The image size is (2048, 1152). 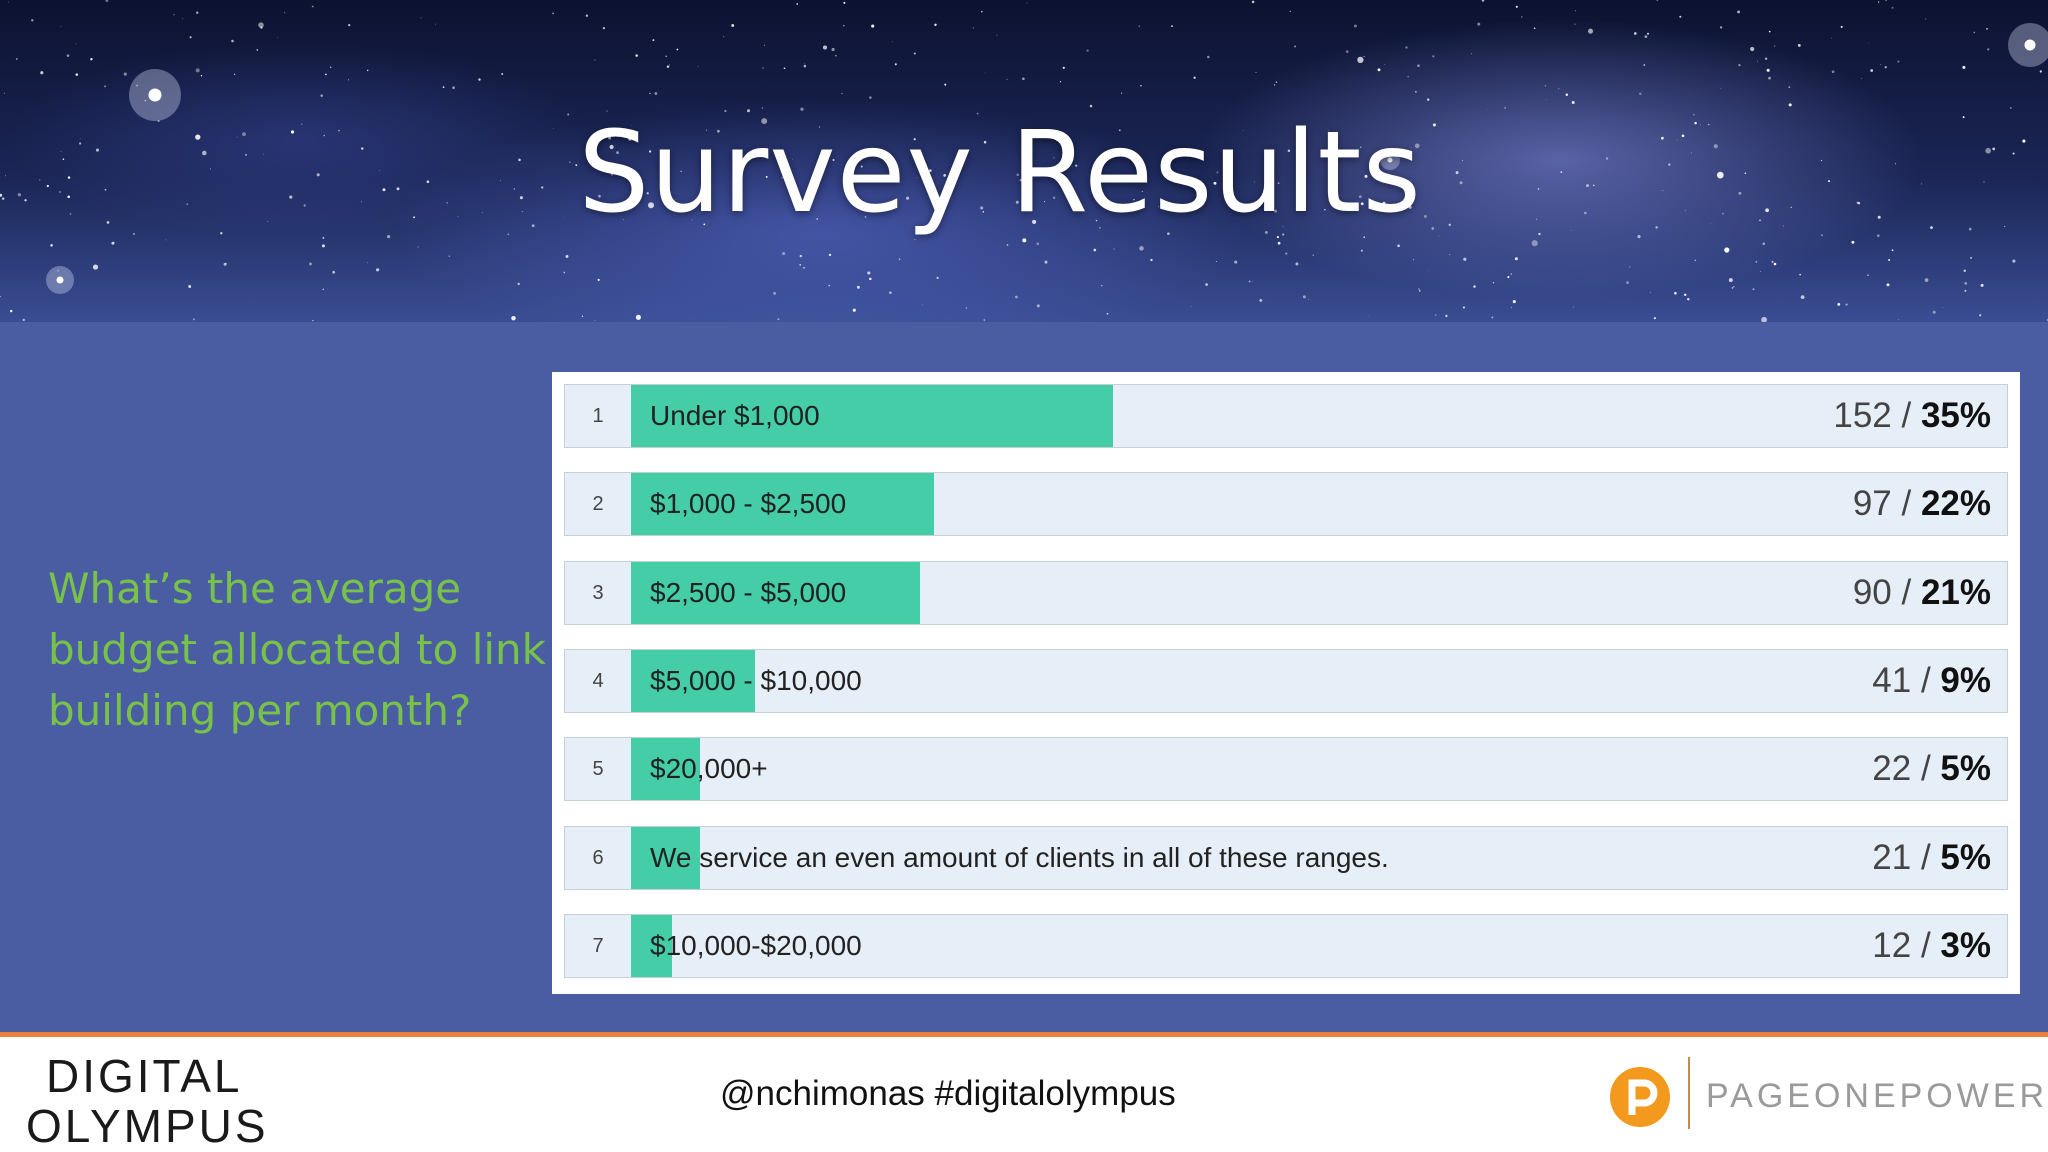 I want to click on pageonepower-p-icon, so click(x=1640, y=1097).